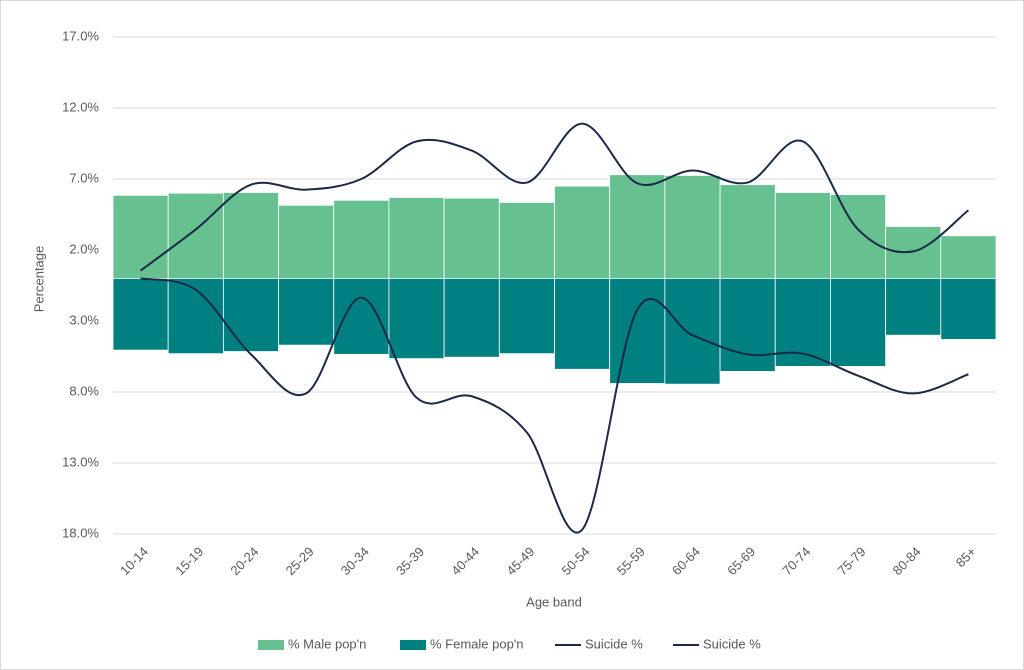  What do you see at coordinates (80, 532) in the screenshot?
I see `y-tick-label: 18.0%` at bounding box center [80, 532].